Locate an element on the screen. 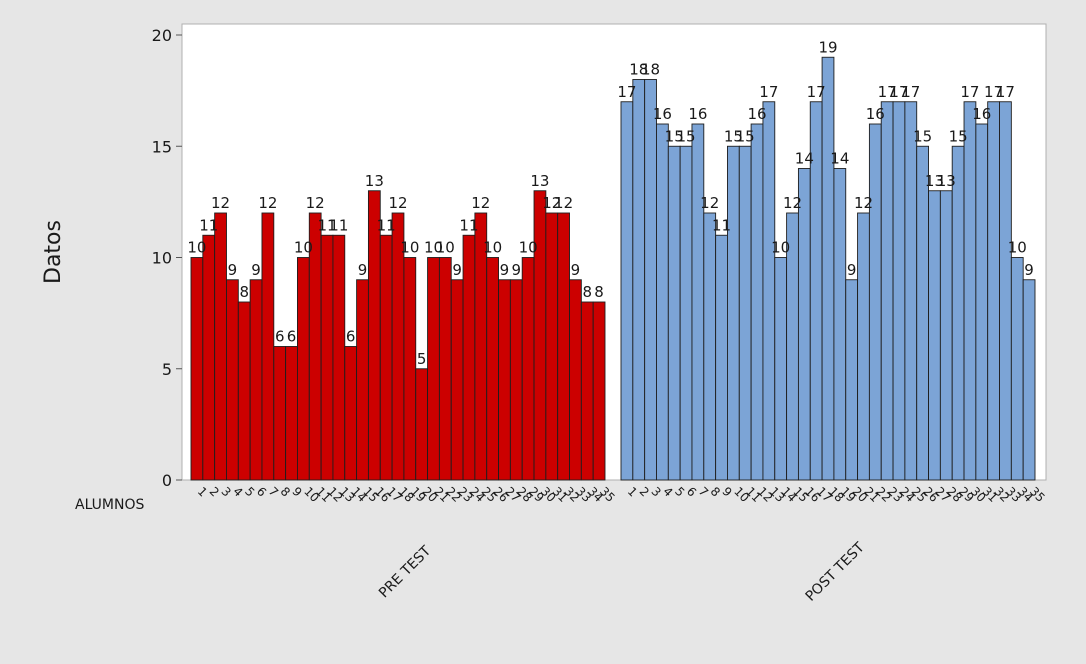 This screenshot has width=1086, height=664. data-label: 18 is located at coordinates (650, 70).